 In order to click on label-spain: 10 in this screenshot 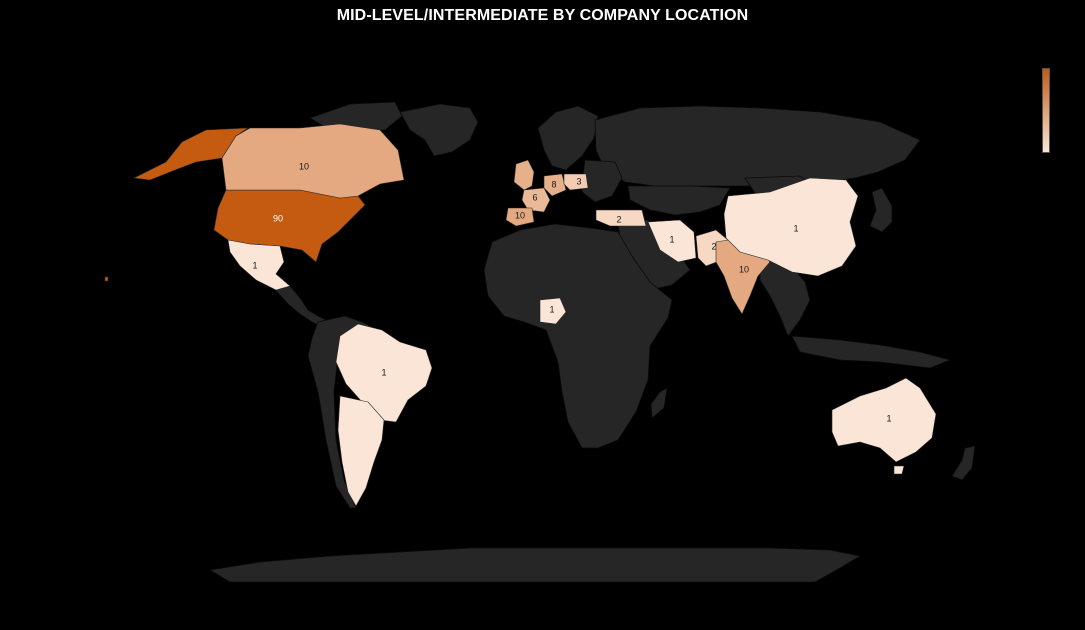, I will do `click(520, 215)`.